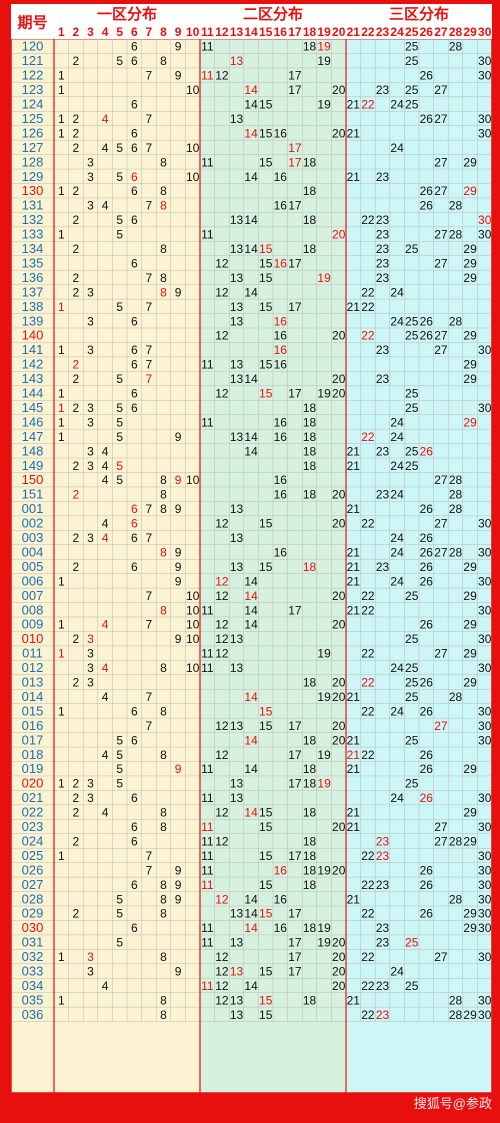  I want to click on issue-number: 135, so click(33, 262).